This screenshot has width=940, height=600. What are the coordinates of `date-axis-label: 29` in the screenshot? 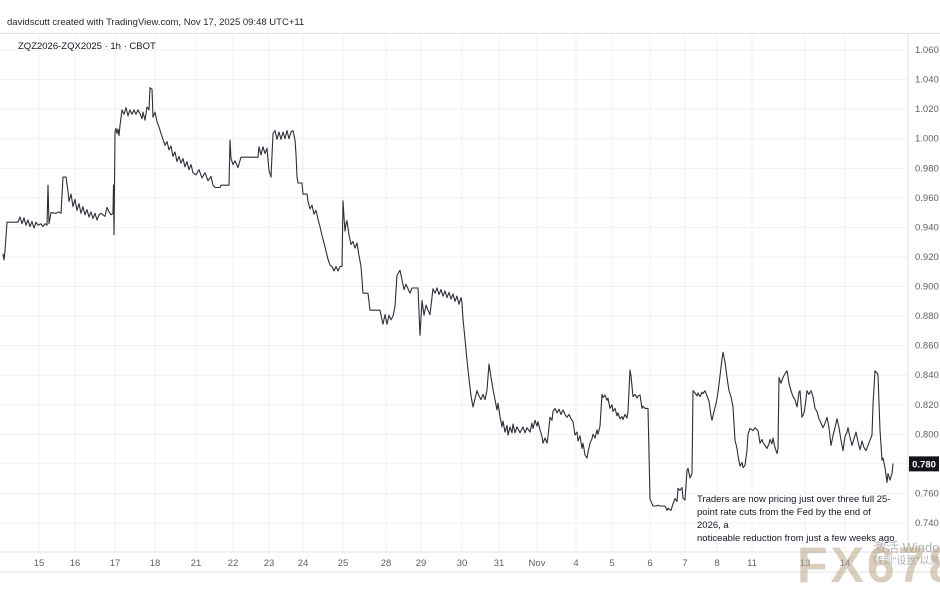 It's located at (421, 563).